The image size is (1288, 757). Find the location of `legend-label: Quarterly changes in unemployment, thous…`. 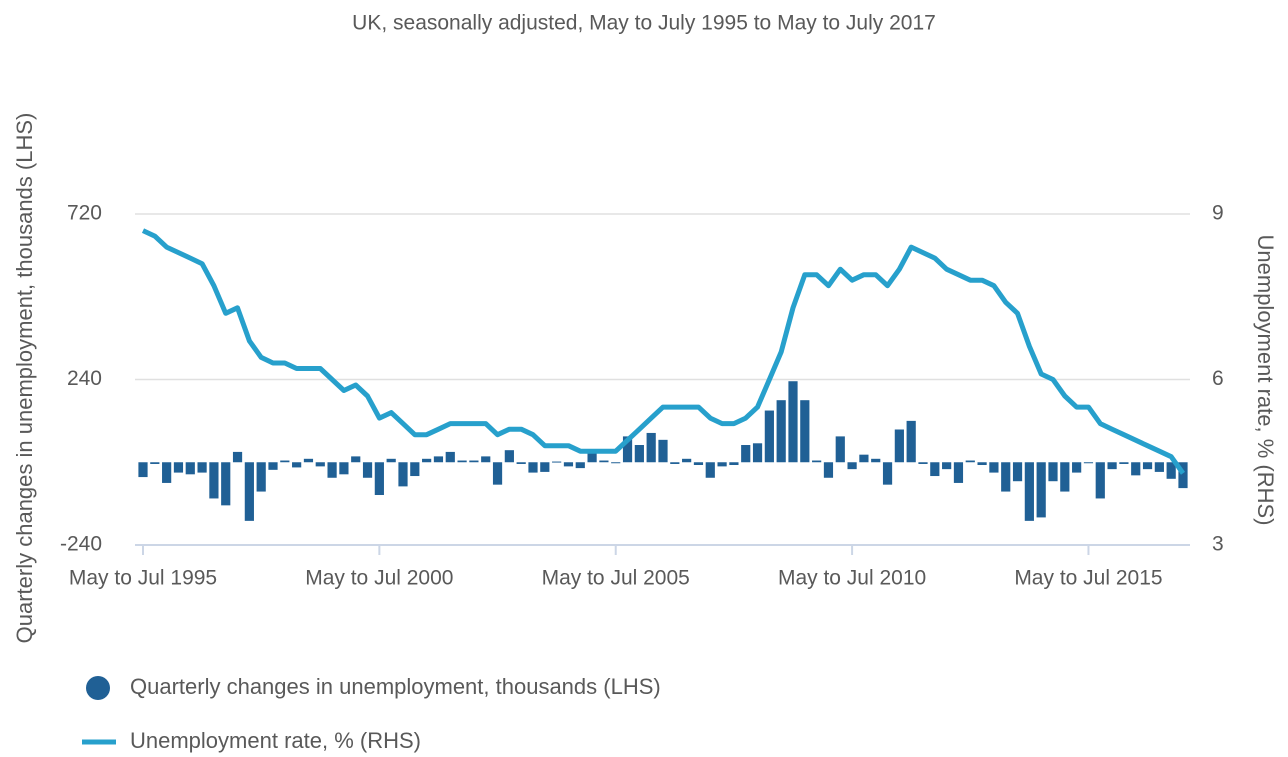

legend-label: Quarterly changes in unemployment, thous… is located at coordinates (395, 686).